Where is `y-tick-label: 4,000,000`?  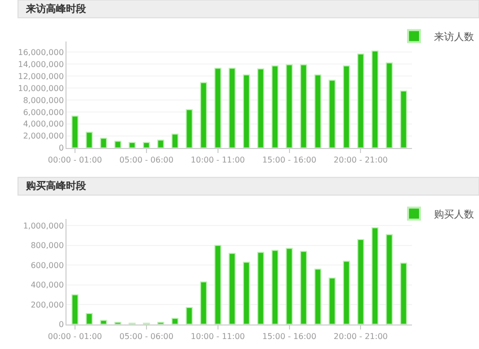
y-tick-label: 4,000,000 is located at coordinates (43, 124).